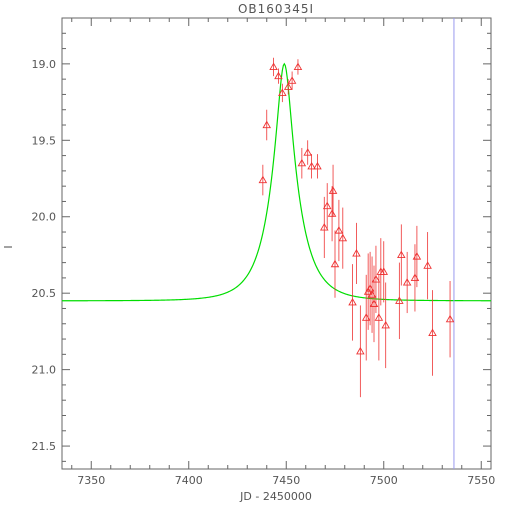  I want to click on y-tick-label: 19.0, so click(44, 64).